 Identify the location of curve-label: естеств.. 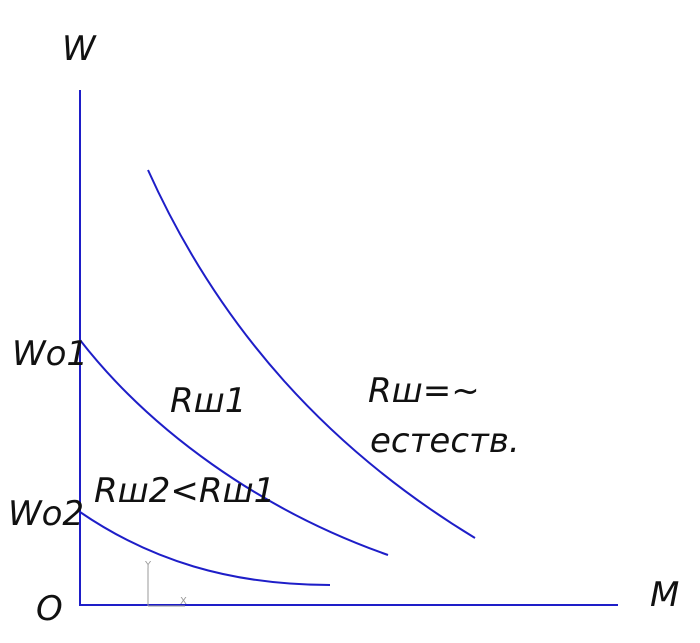
(445, 441).